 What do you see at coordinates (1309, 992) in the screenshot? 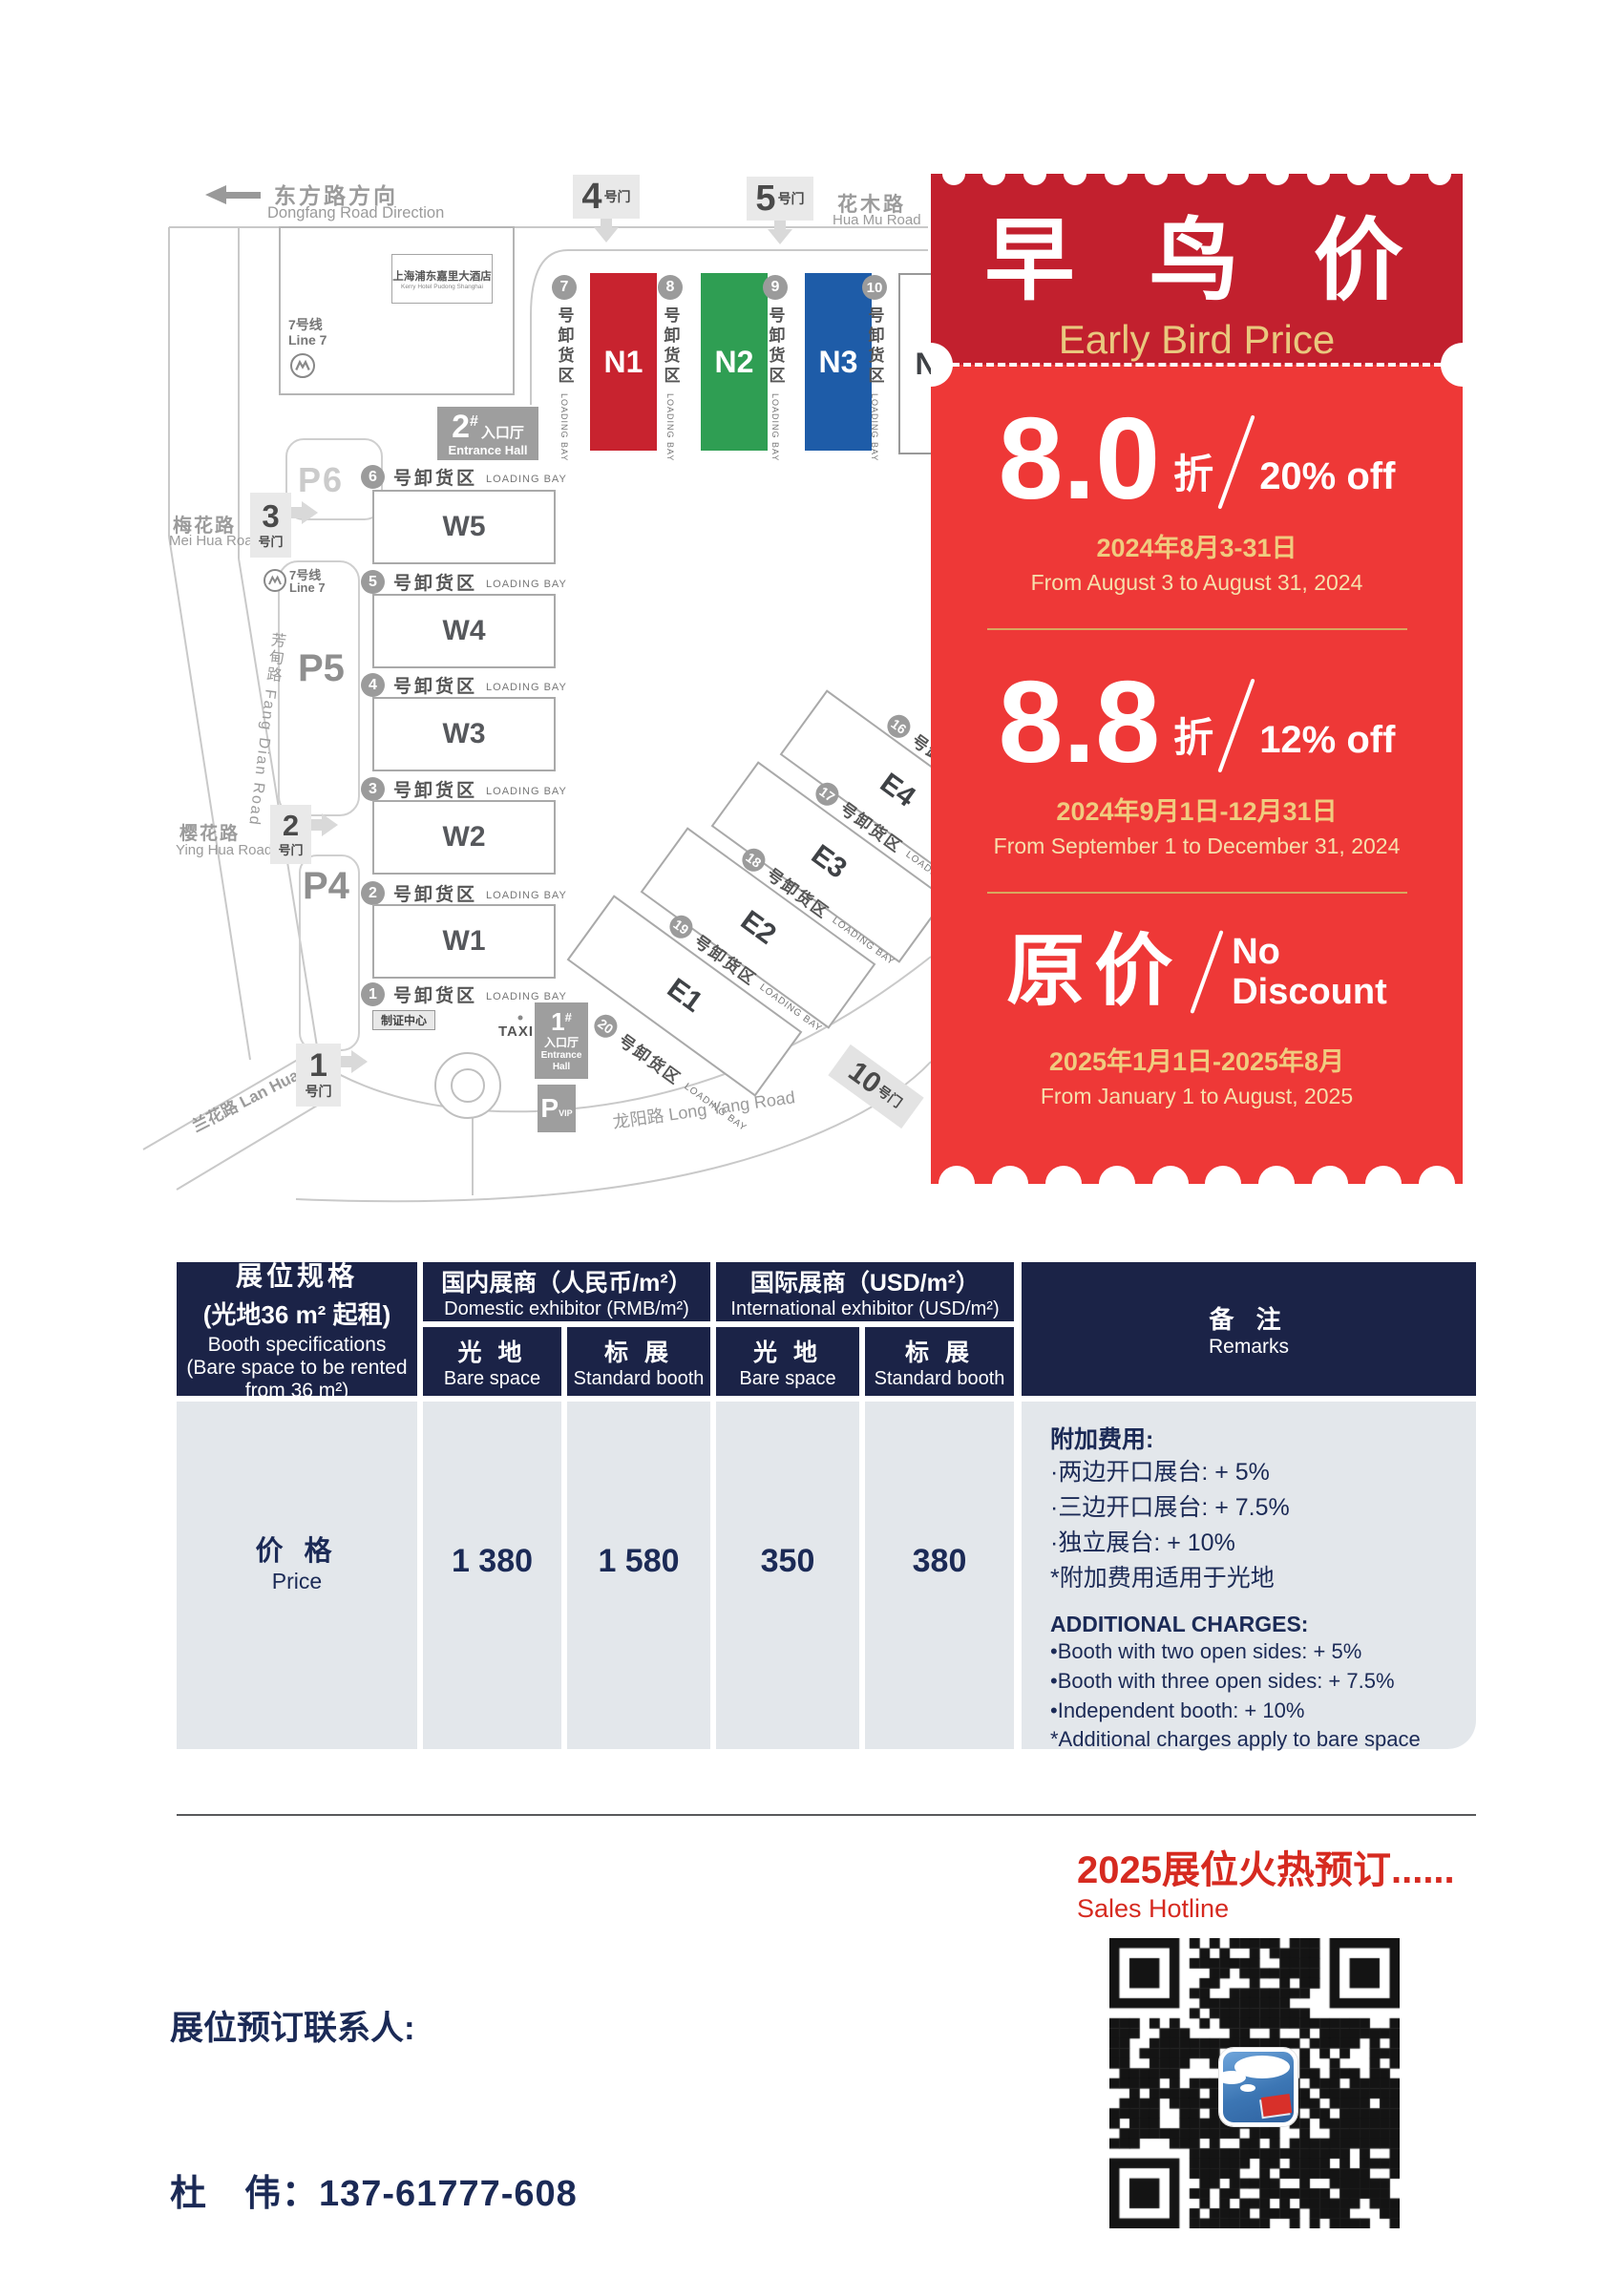
I see `tier-3-line2: Discount` at bounding box center [1309, 992].